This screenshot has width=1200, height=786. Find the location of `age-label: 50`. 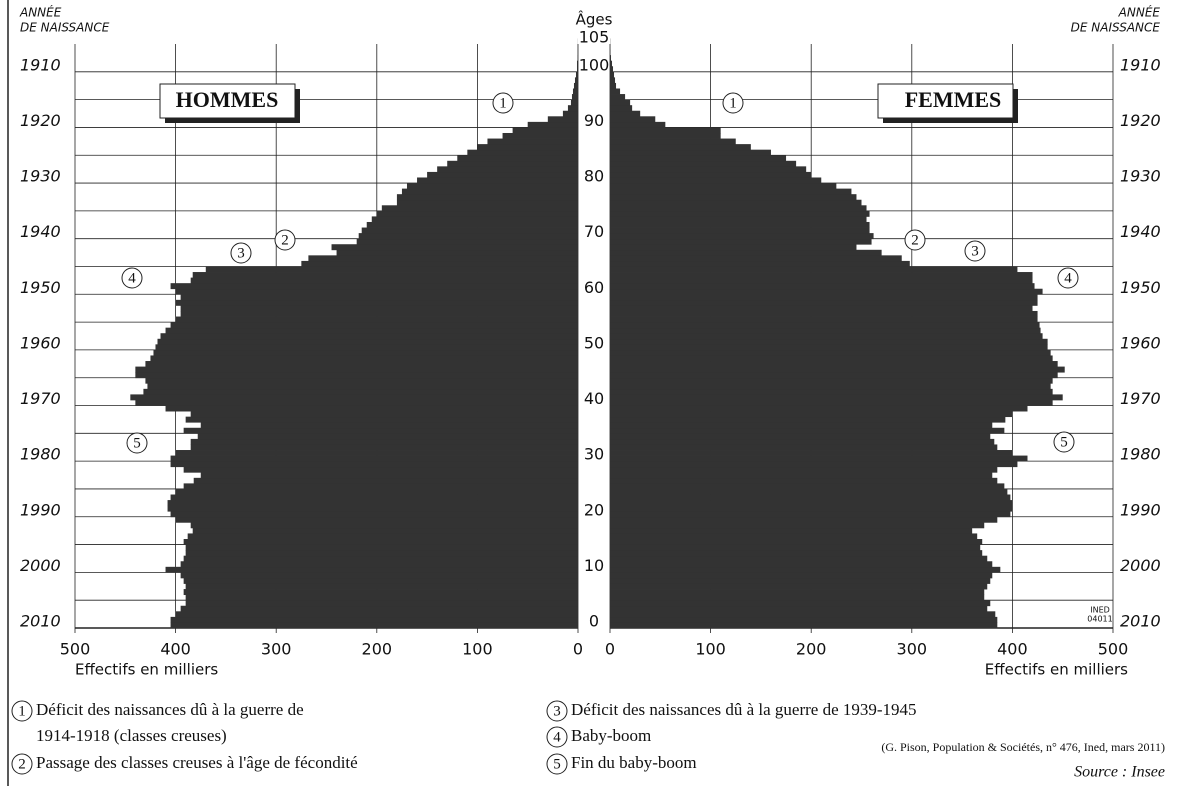

age-label: 50 is located at coordinates (594, 342).